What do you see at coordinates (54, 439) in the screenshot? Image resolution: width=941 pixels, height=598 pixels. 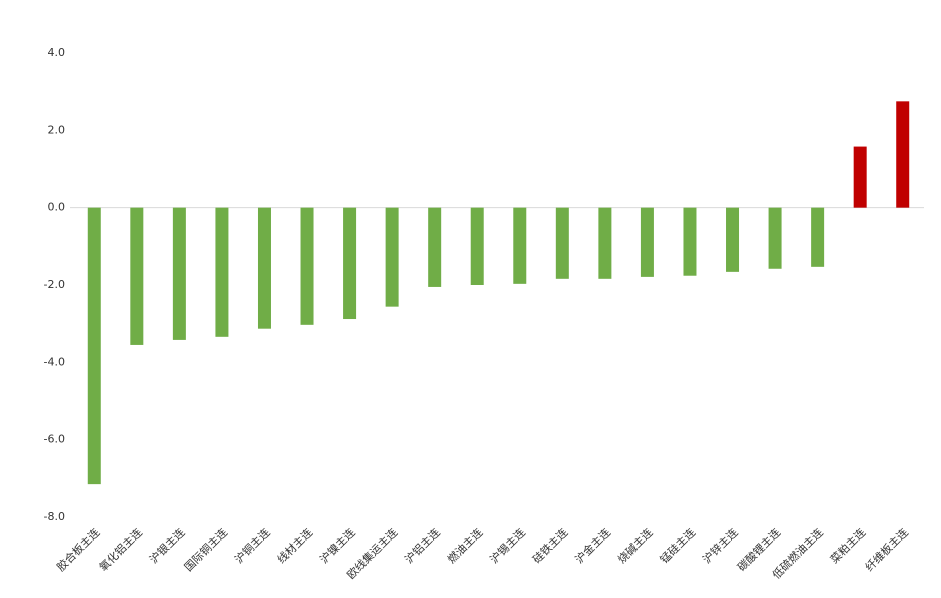 I see `y-tick-label: -6.0` at bounding box center [54, 439].